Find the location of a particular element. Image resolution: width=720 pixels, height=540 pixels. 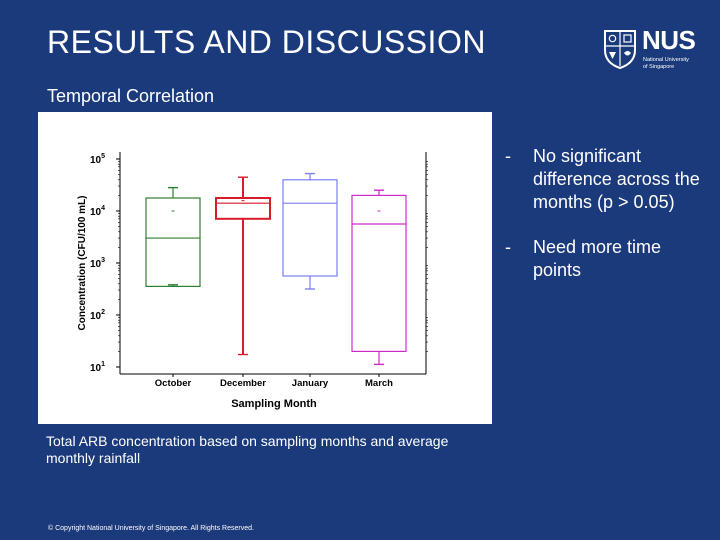

box-march is located at coordinates (379, 277).